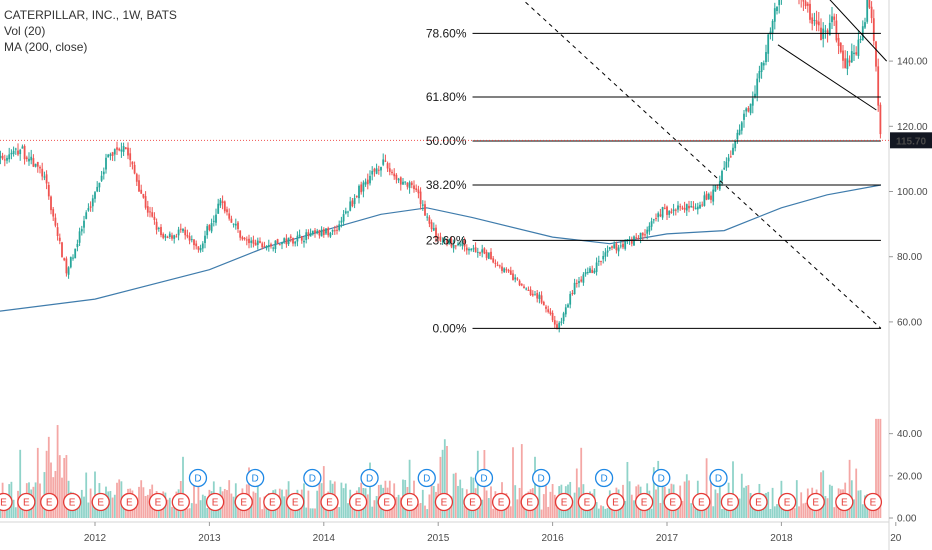  Describe the element at coordinates (667, 538) in the screenshot. I see `time-tick-label: 2017` at that location.